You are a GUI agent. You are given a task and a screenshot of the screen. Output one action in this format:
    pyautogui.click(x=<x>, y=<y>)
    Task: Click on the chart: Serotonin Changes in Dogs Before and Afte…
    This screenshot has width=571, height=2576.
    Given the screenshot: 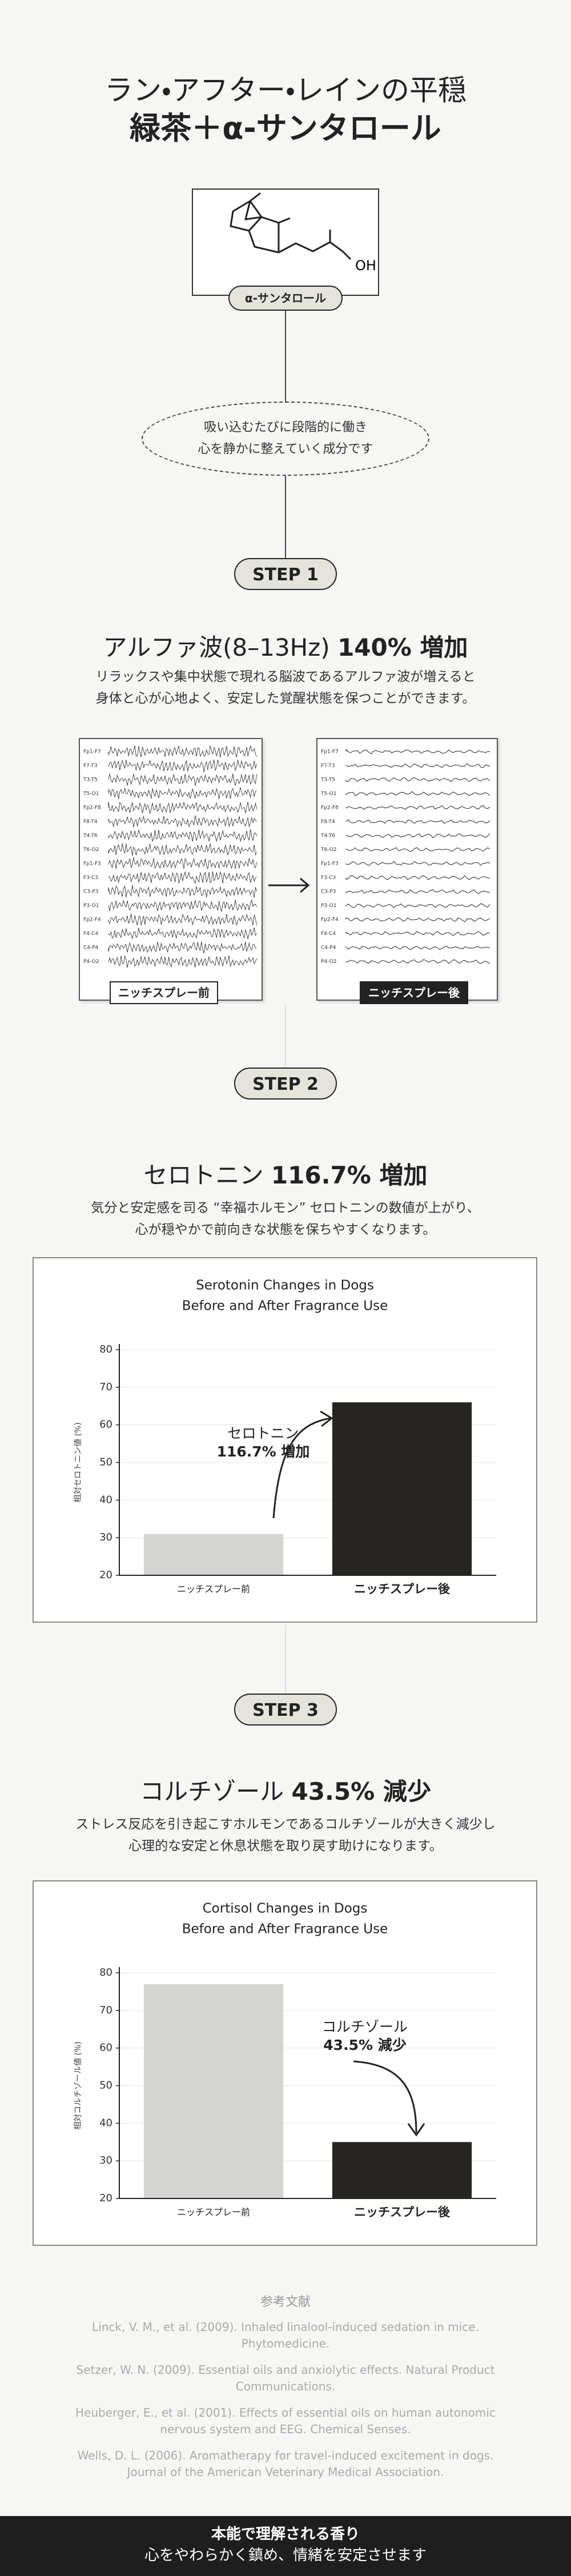 What is the action you would take?
    pyautogui.click(x=285, y=1437)
    